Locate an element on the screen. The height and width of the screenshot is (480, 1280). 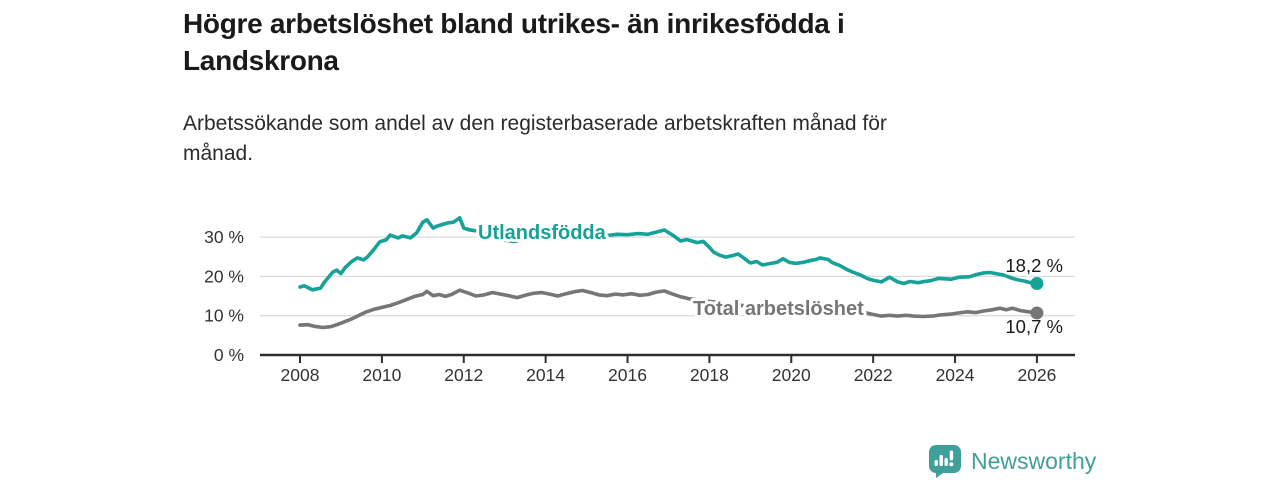
series-line-total is located at coordinates (668, 309).